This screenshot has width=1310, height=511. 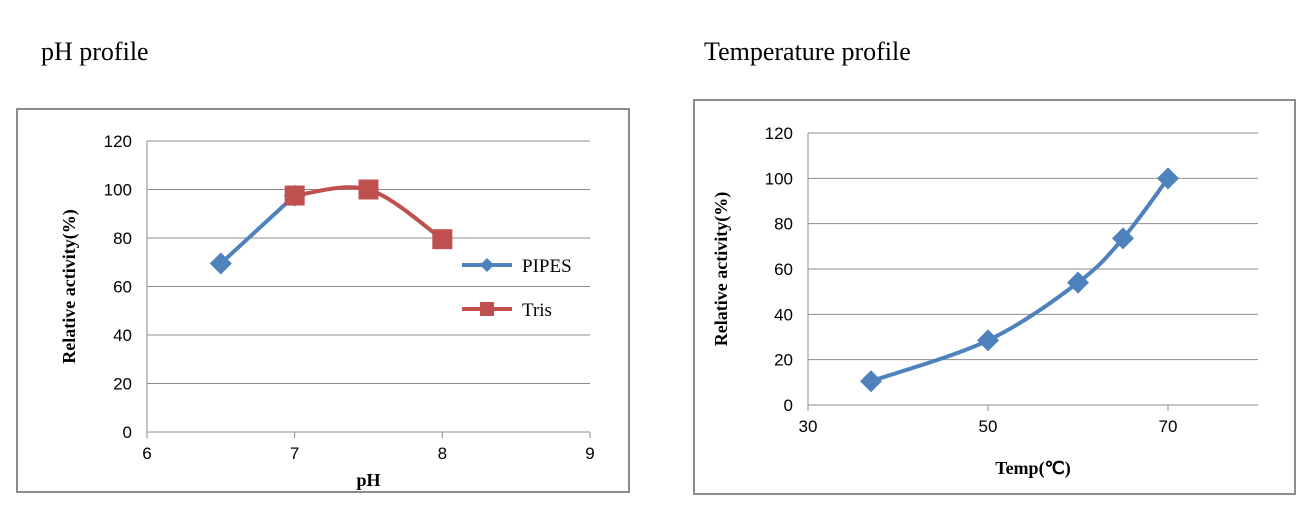 What do you see at coordinates (1033, 468) in the screenshot?
I see `temp-x-axis-title: Temp(℃)` at bounding box center [1033, 468].